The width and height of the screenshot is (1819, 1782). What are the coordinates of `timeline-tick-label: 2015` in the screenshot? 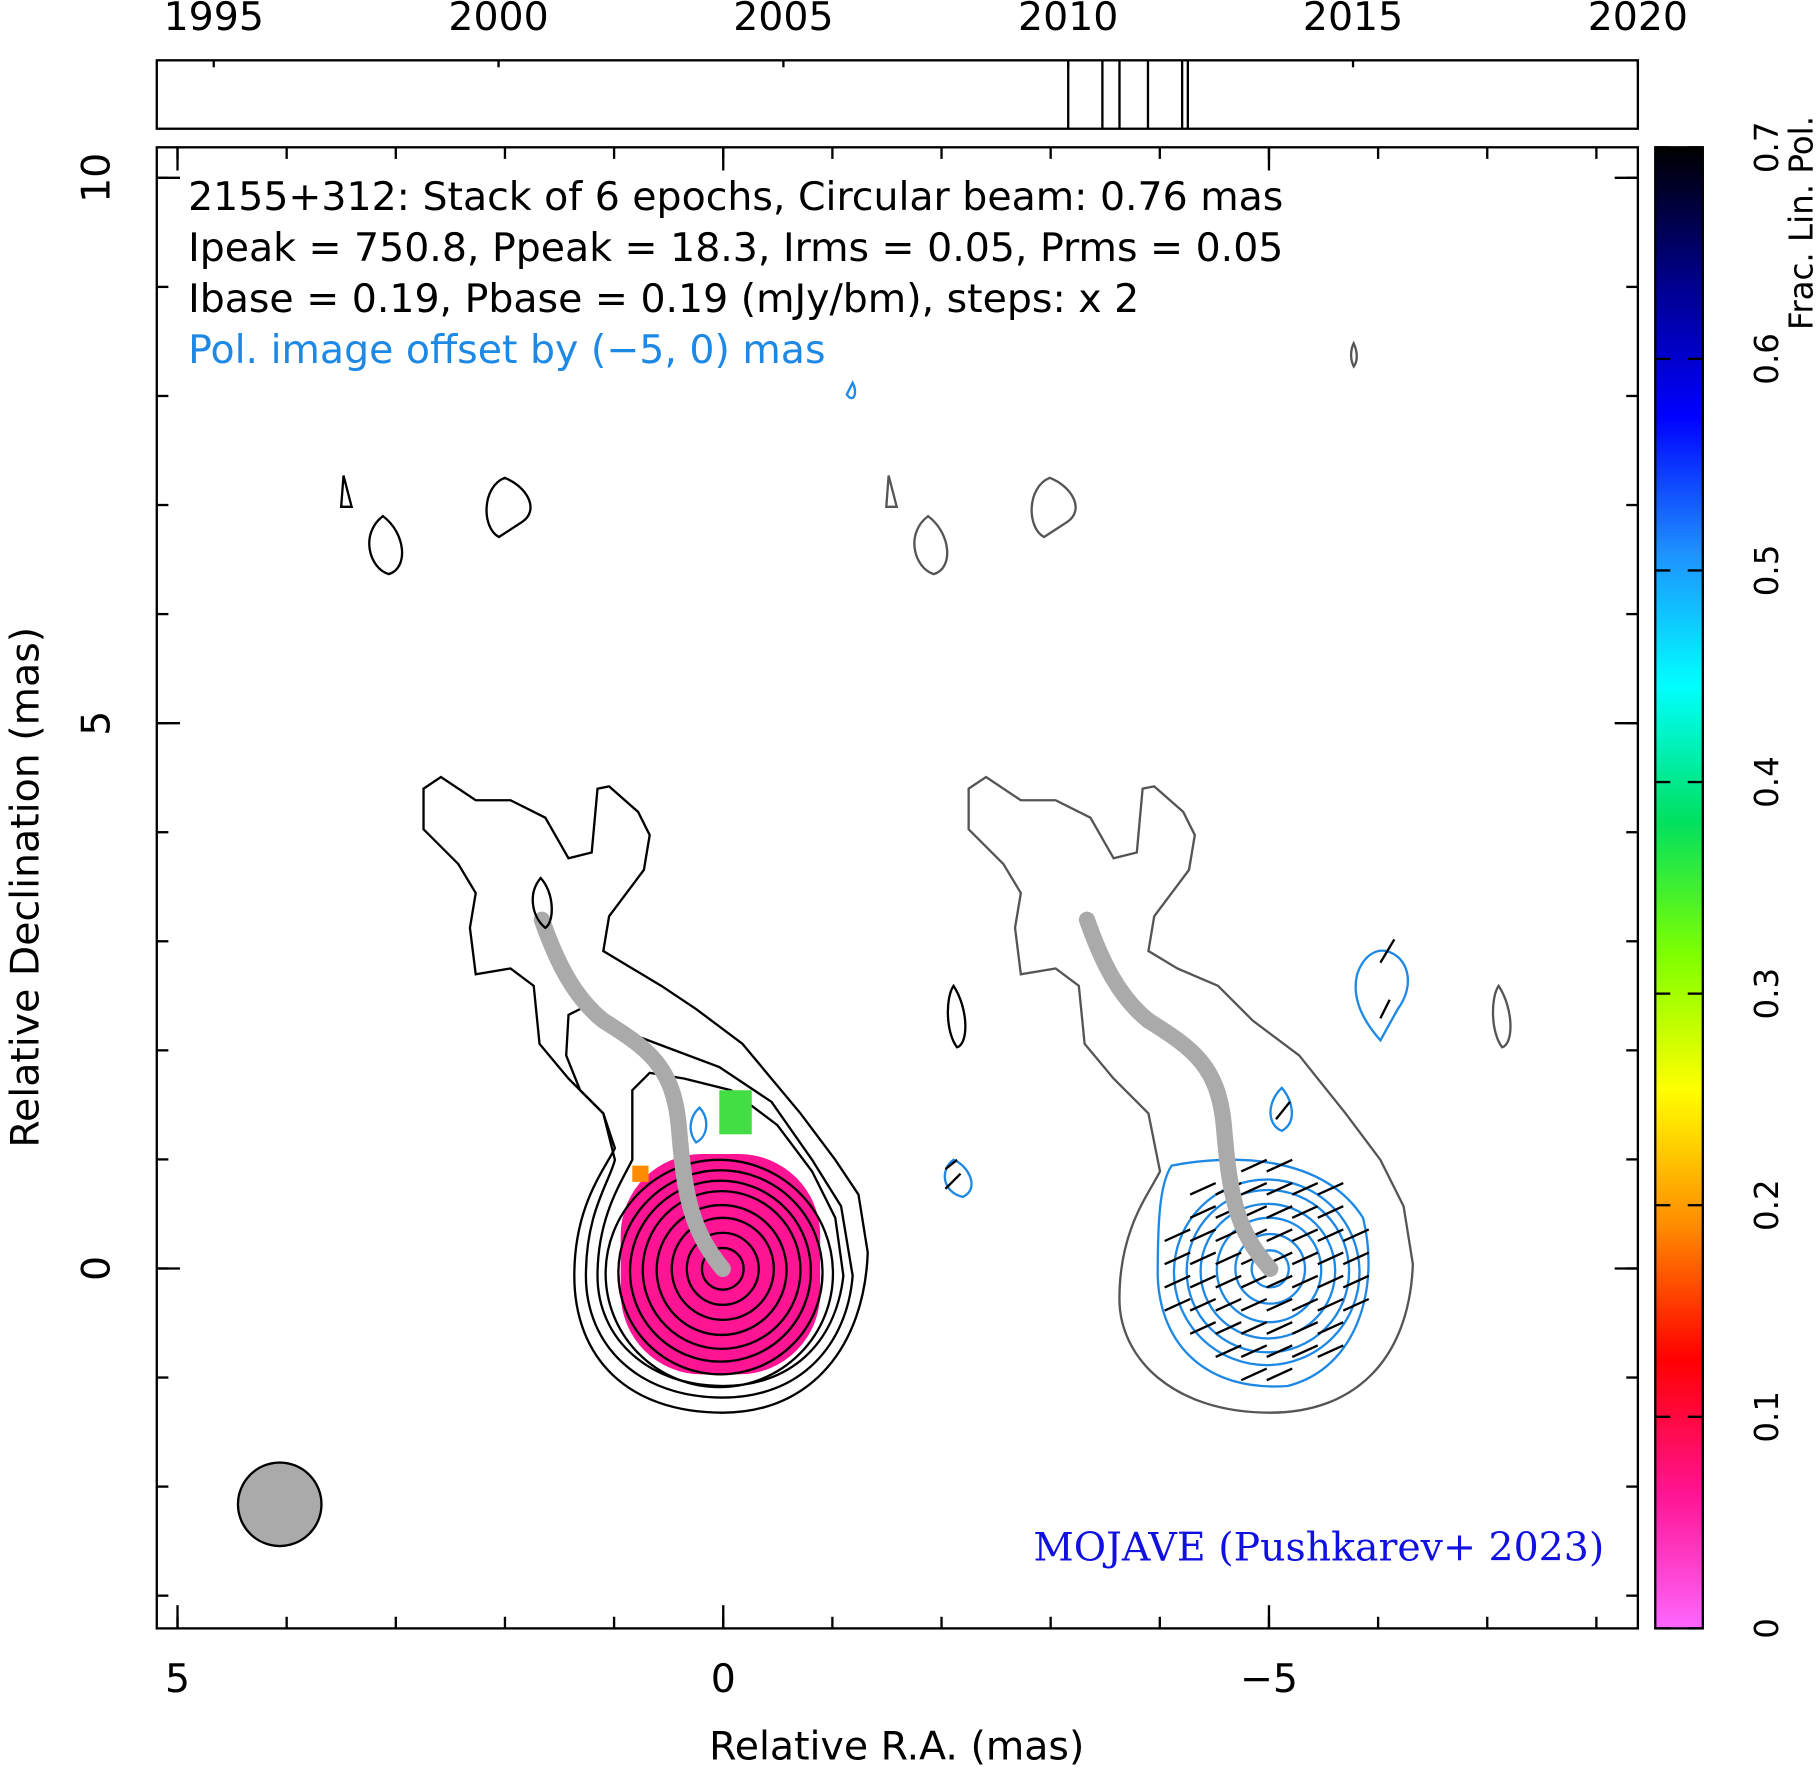 It's located at (1353, 20).